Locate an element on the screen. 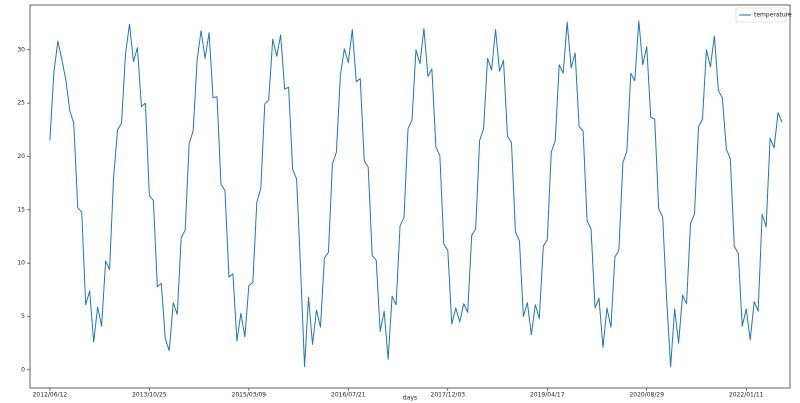 This screenshot has width=800, height=403. legend-box is located at coordinates (761, 15).